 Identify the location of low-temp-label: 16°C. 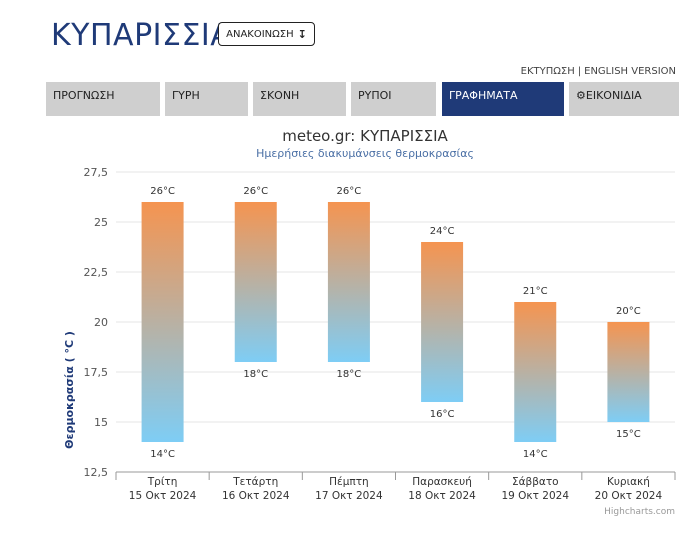
(442, 414).